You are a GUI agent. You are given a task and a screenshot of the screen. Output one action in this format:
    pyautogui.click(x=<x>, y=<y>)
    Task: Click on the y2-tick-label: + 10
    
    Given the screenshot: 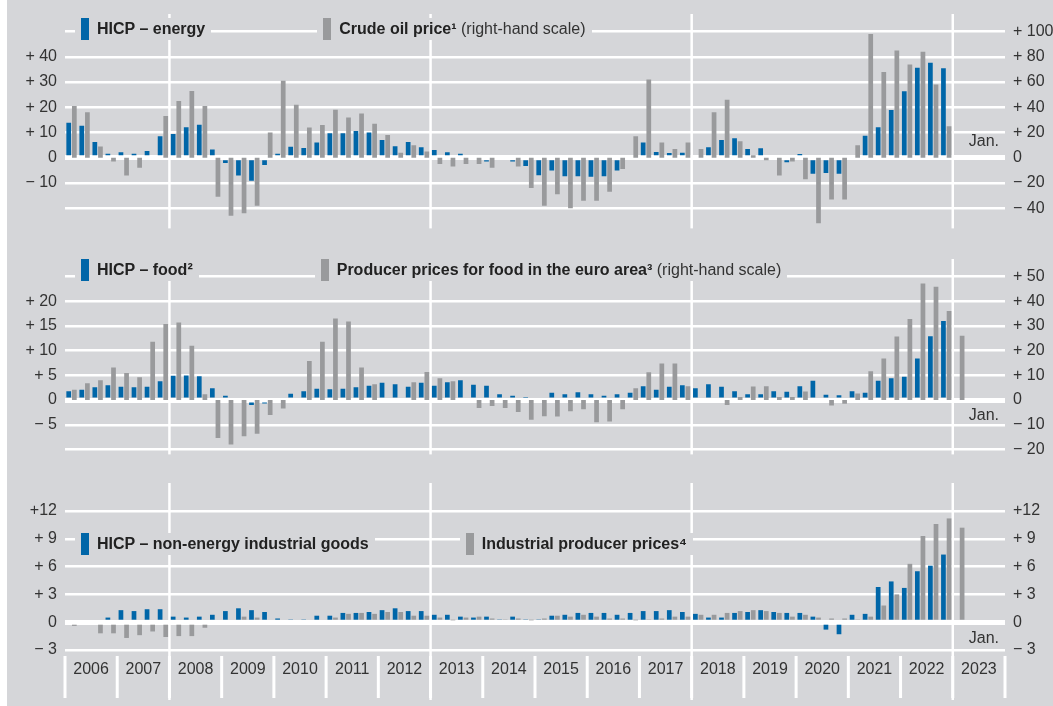 What is the action you would take?
    pyautogui.click(x=1029, y=374)
    